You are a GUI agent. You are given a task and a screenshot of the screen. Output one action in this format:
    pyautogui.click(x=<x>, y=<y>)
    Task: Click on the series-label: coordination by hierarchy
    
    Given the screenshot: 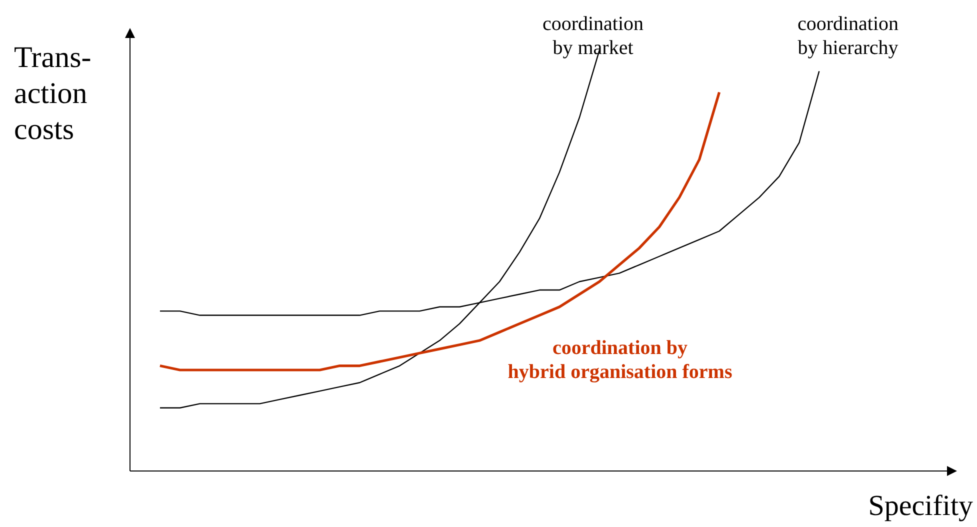 What is the action you would take?
    pyautogui.click(x=848, y=36)
    